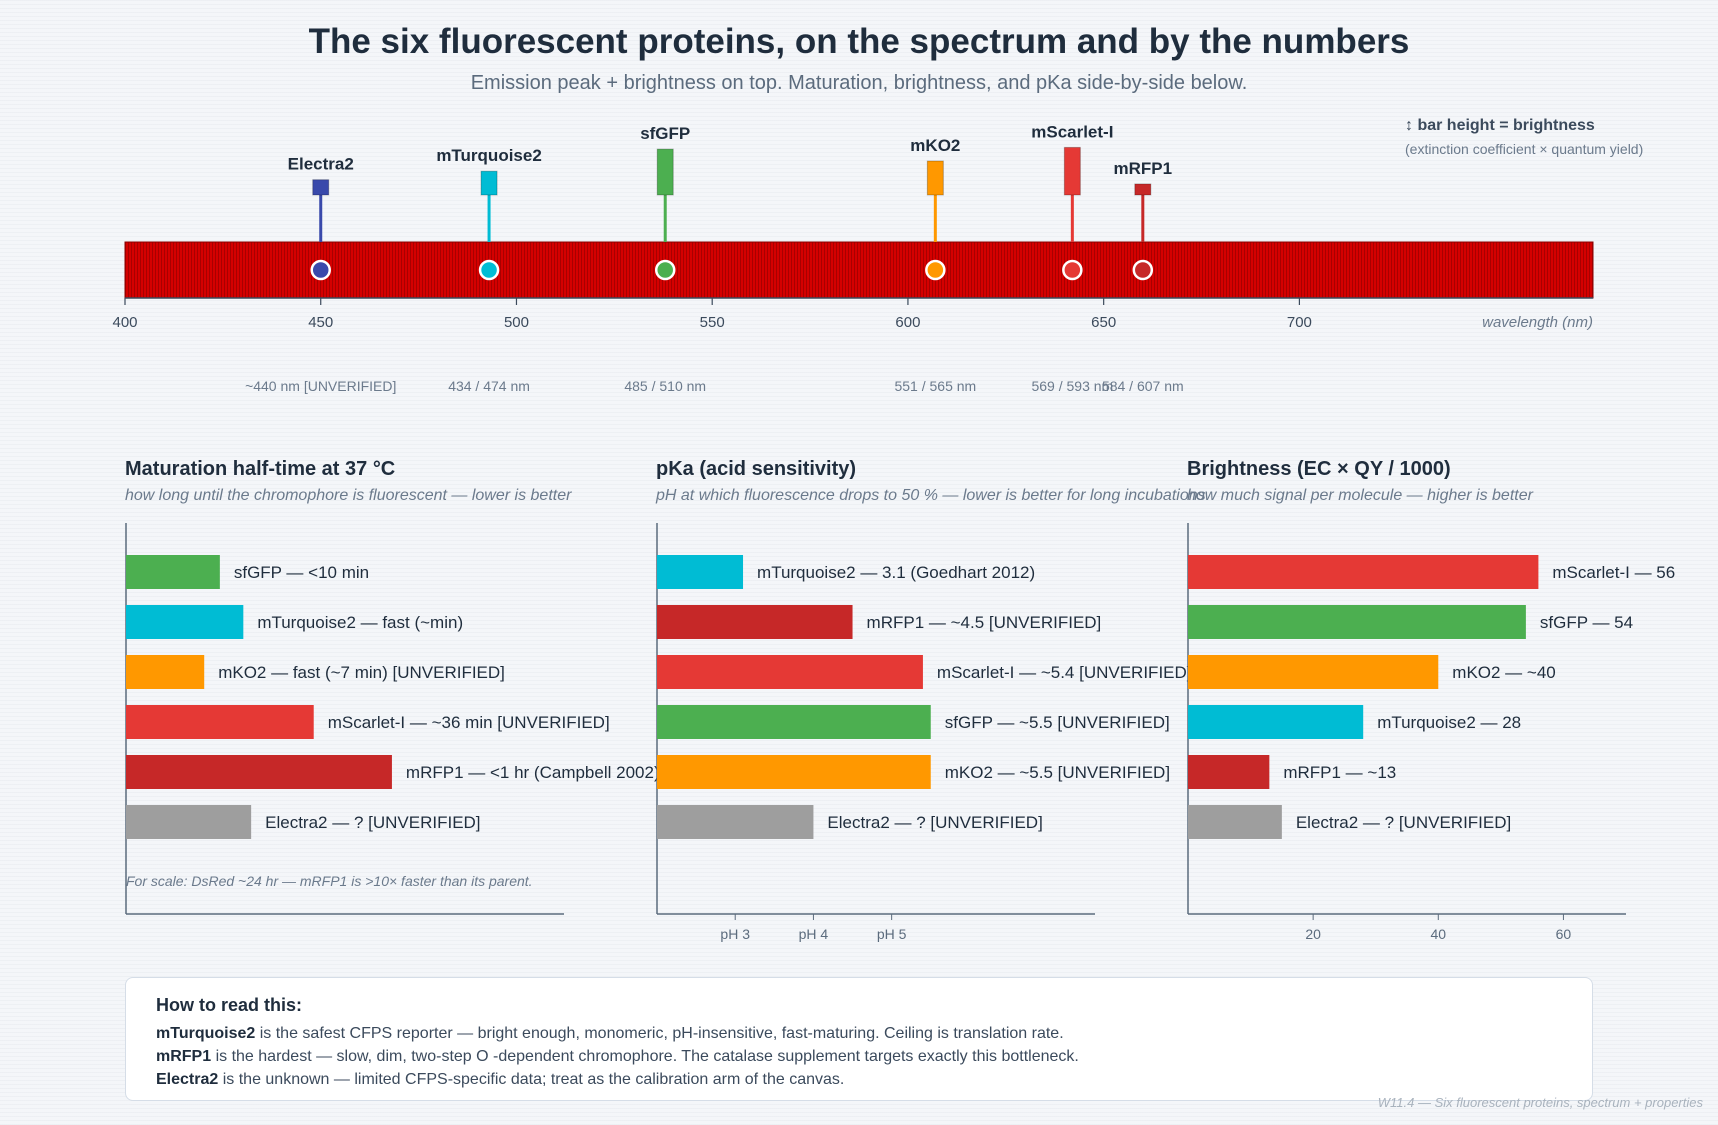 This screenshot has height=1125, width=1718. What do you see at coordinates (1586, 622) in the screenshot?
I see `bar-label: sfGFP — 54` at bounding box center [1586, 622].